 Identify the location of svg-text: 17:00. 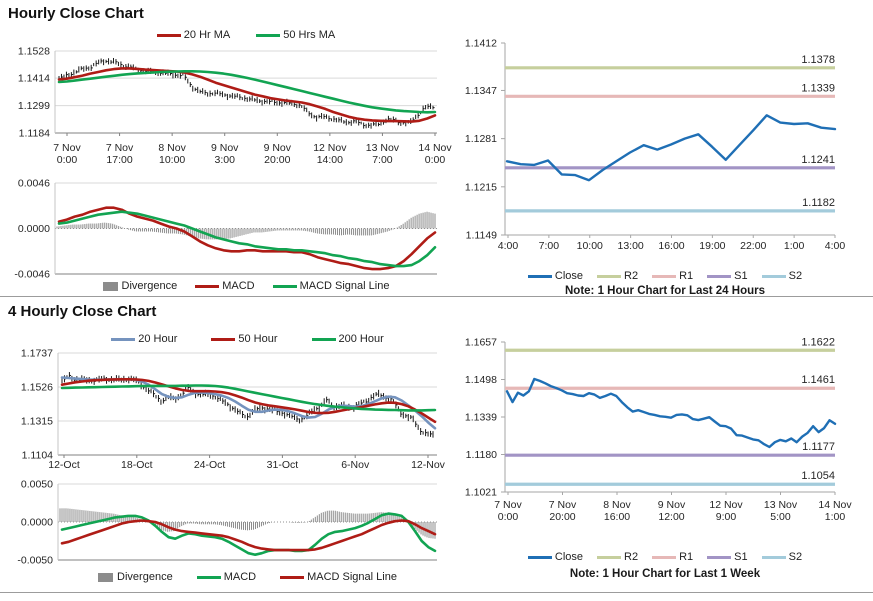
(119, 160).